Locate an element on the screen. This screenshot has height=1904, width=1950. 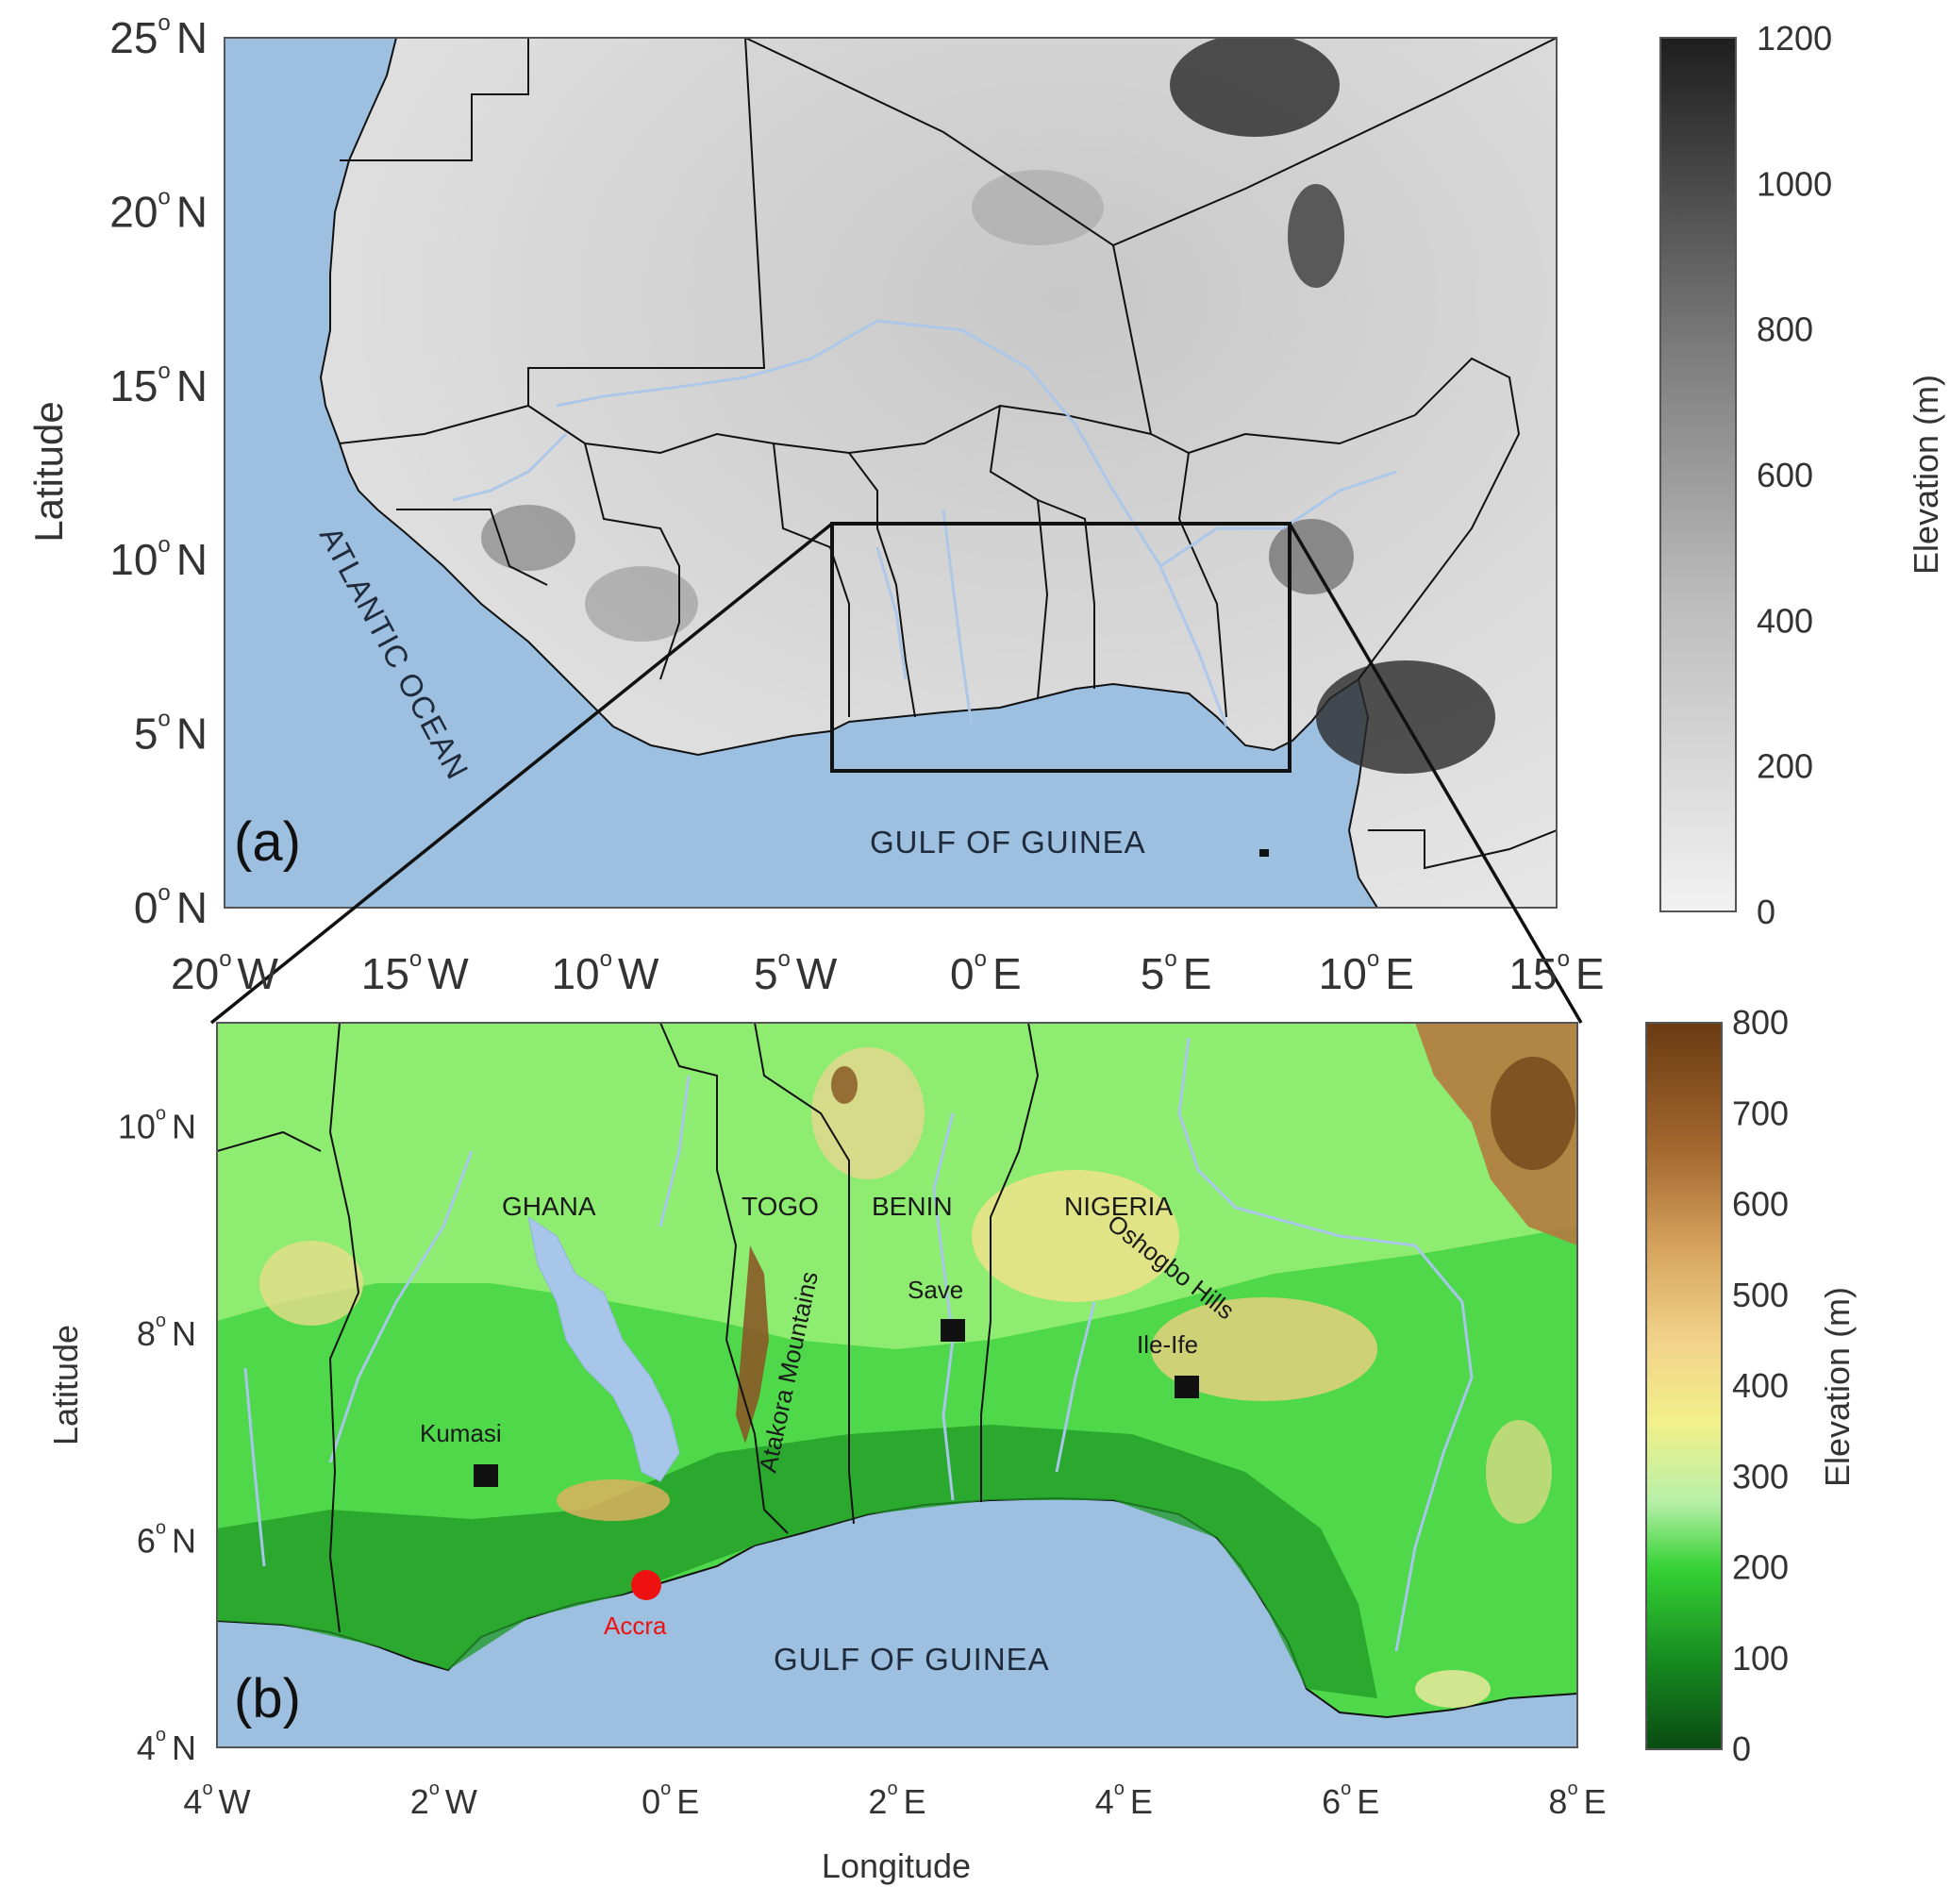
panel-a-colorbar-ticks: 0 200 400 600 800 1000 1200 is located at coordinates (1794, 475).